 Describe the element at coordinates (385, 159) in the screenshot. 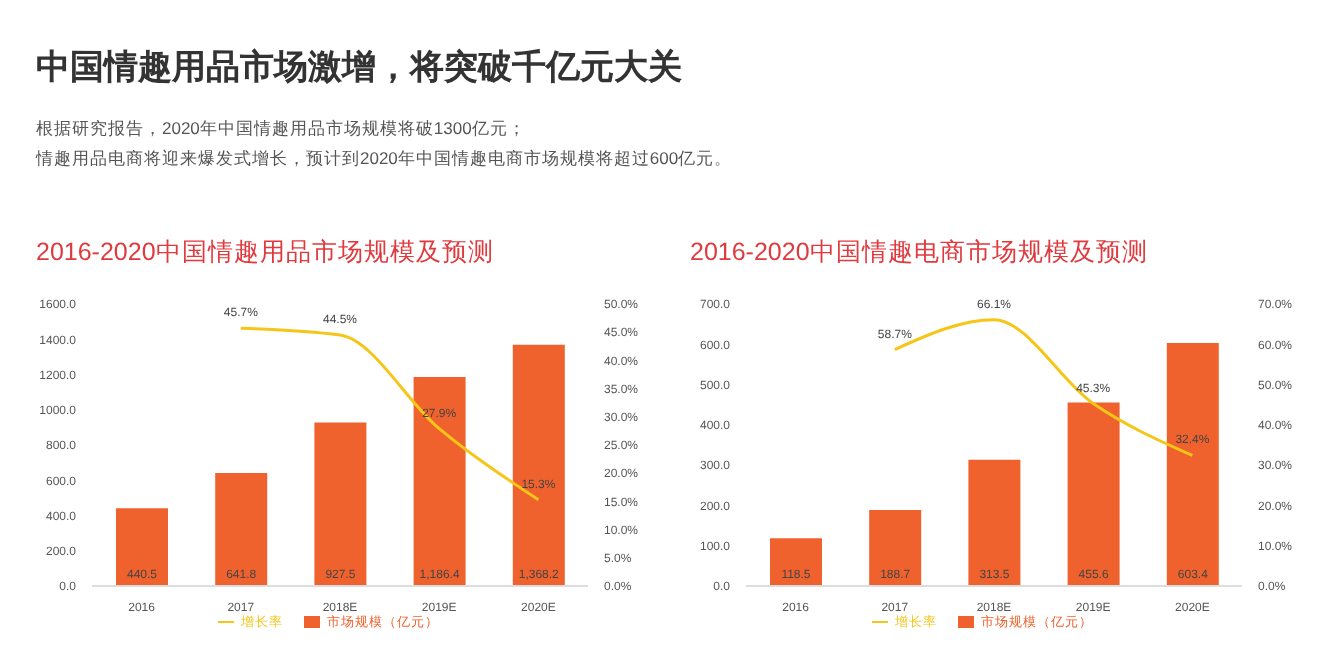

I see `text: 情趣用品电商将迎来爆发式增长，预计到2020年中国情趣电商市场规模将超过600亿元。` at that location.